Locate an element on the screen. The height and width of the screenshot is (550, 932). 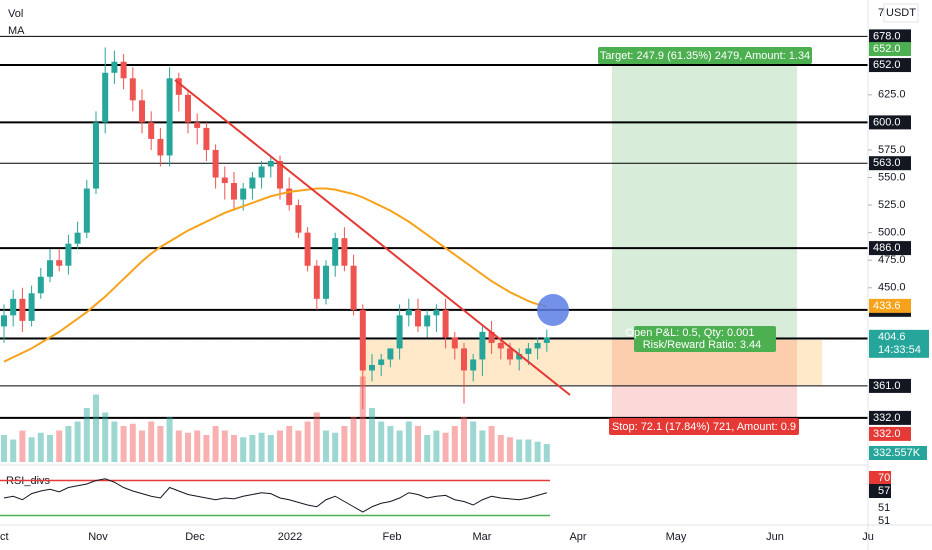
legend-vol: Vol is located at coordinates (15, 14).